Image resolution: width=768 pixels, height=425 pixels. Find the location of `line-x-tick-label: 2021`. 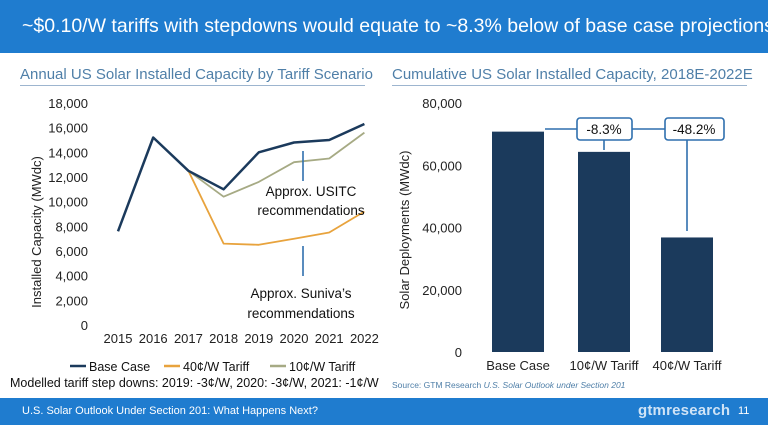

line-x-tick-label: 2021 is located at coordinates (329, 338).